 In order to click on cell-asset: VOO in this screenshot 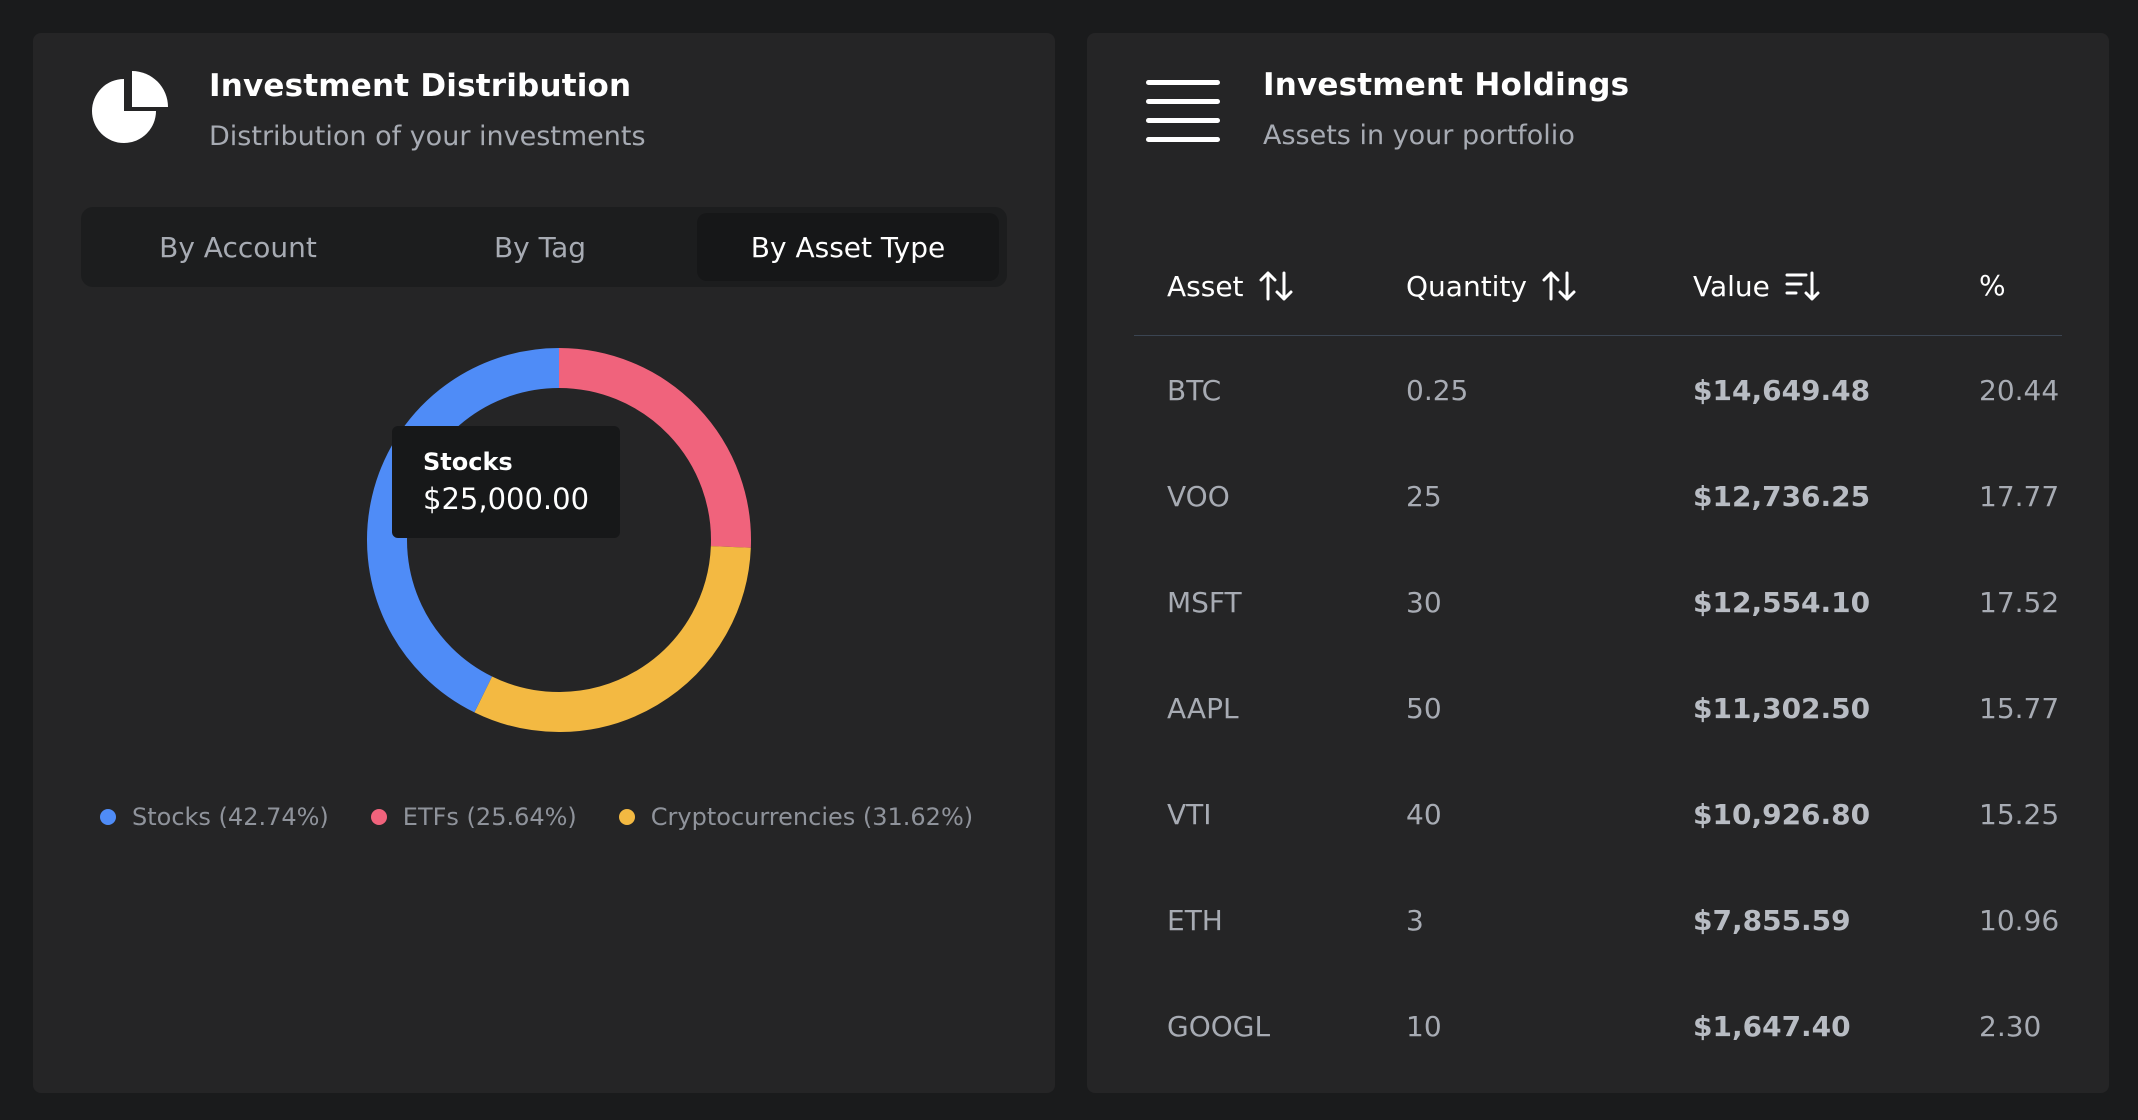, I will do `click(1198, 496)`.